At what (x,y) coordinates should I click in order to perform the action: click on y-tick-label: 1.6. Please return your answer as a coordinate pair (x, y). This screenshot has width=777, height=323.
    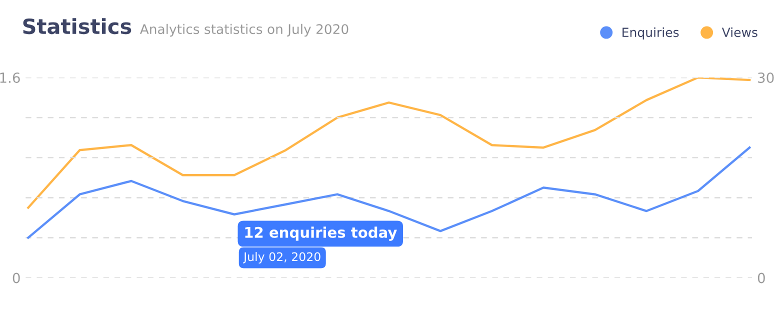
    Looking at the image, I should click on (10, 77).